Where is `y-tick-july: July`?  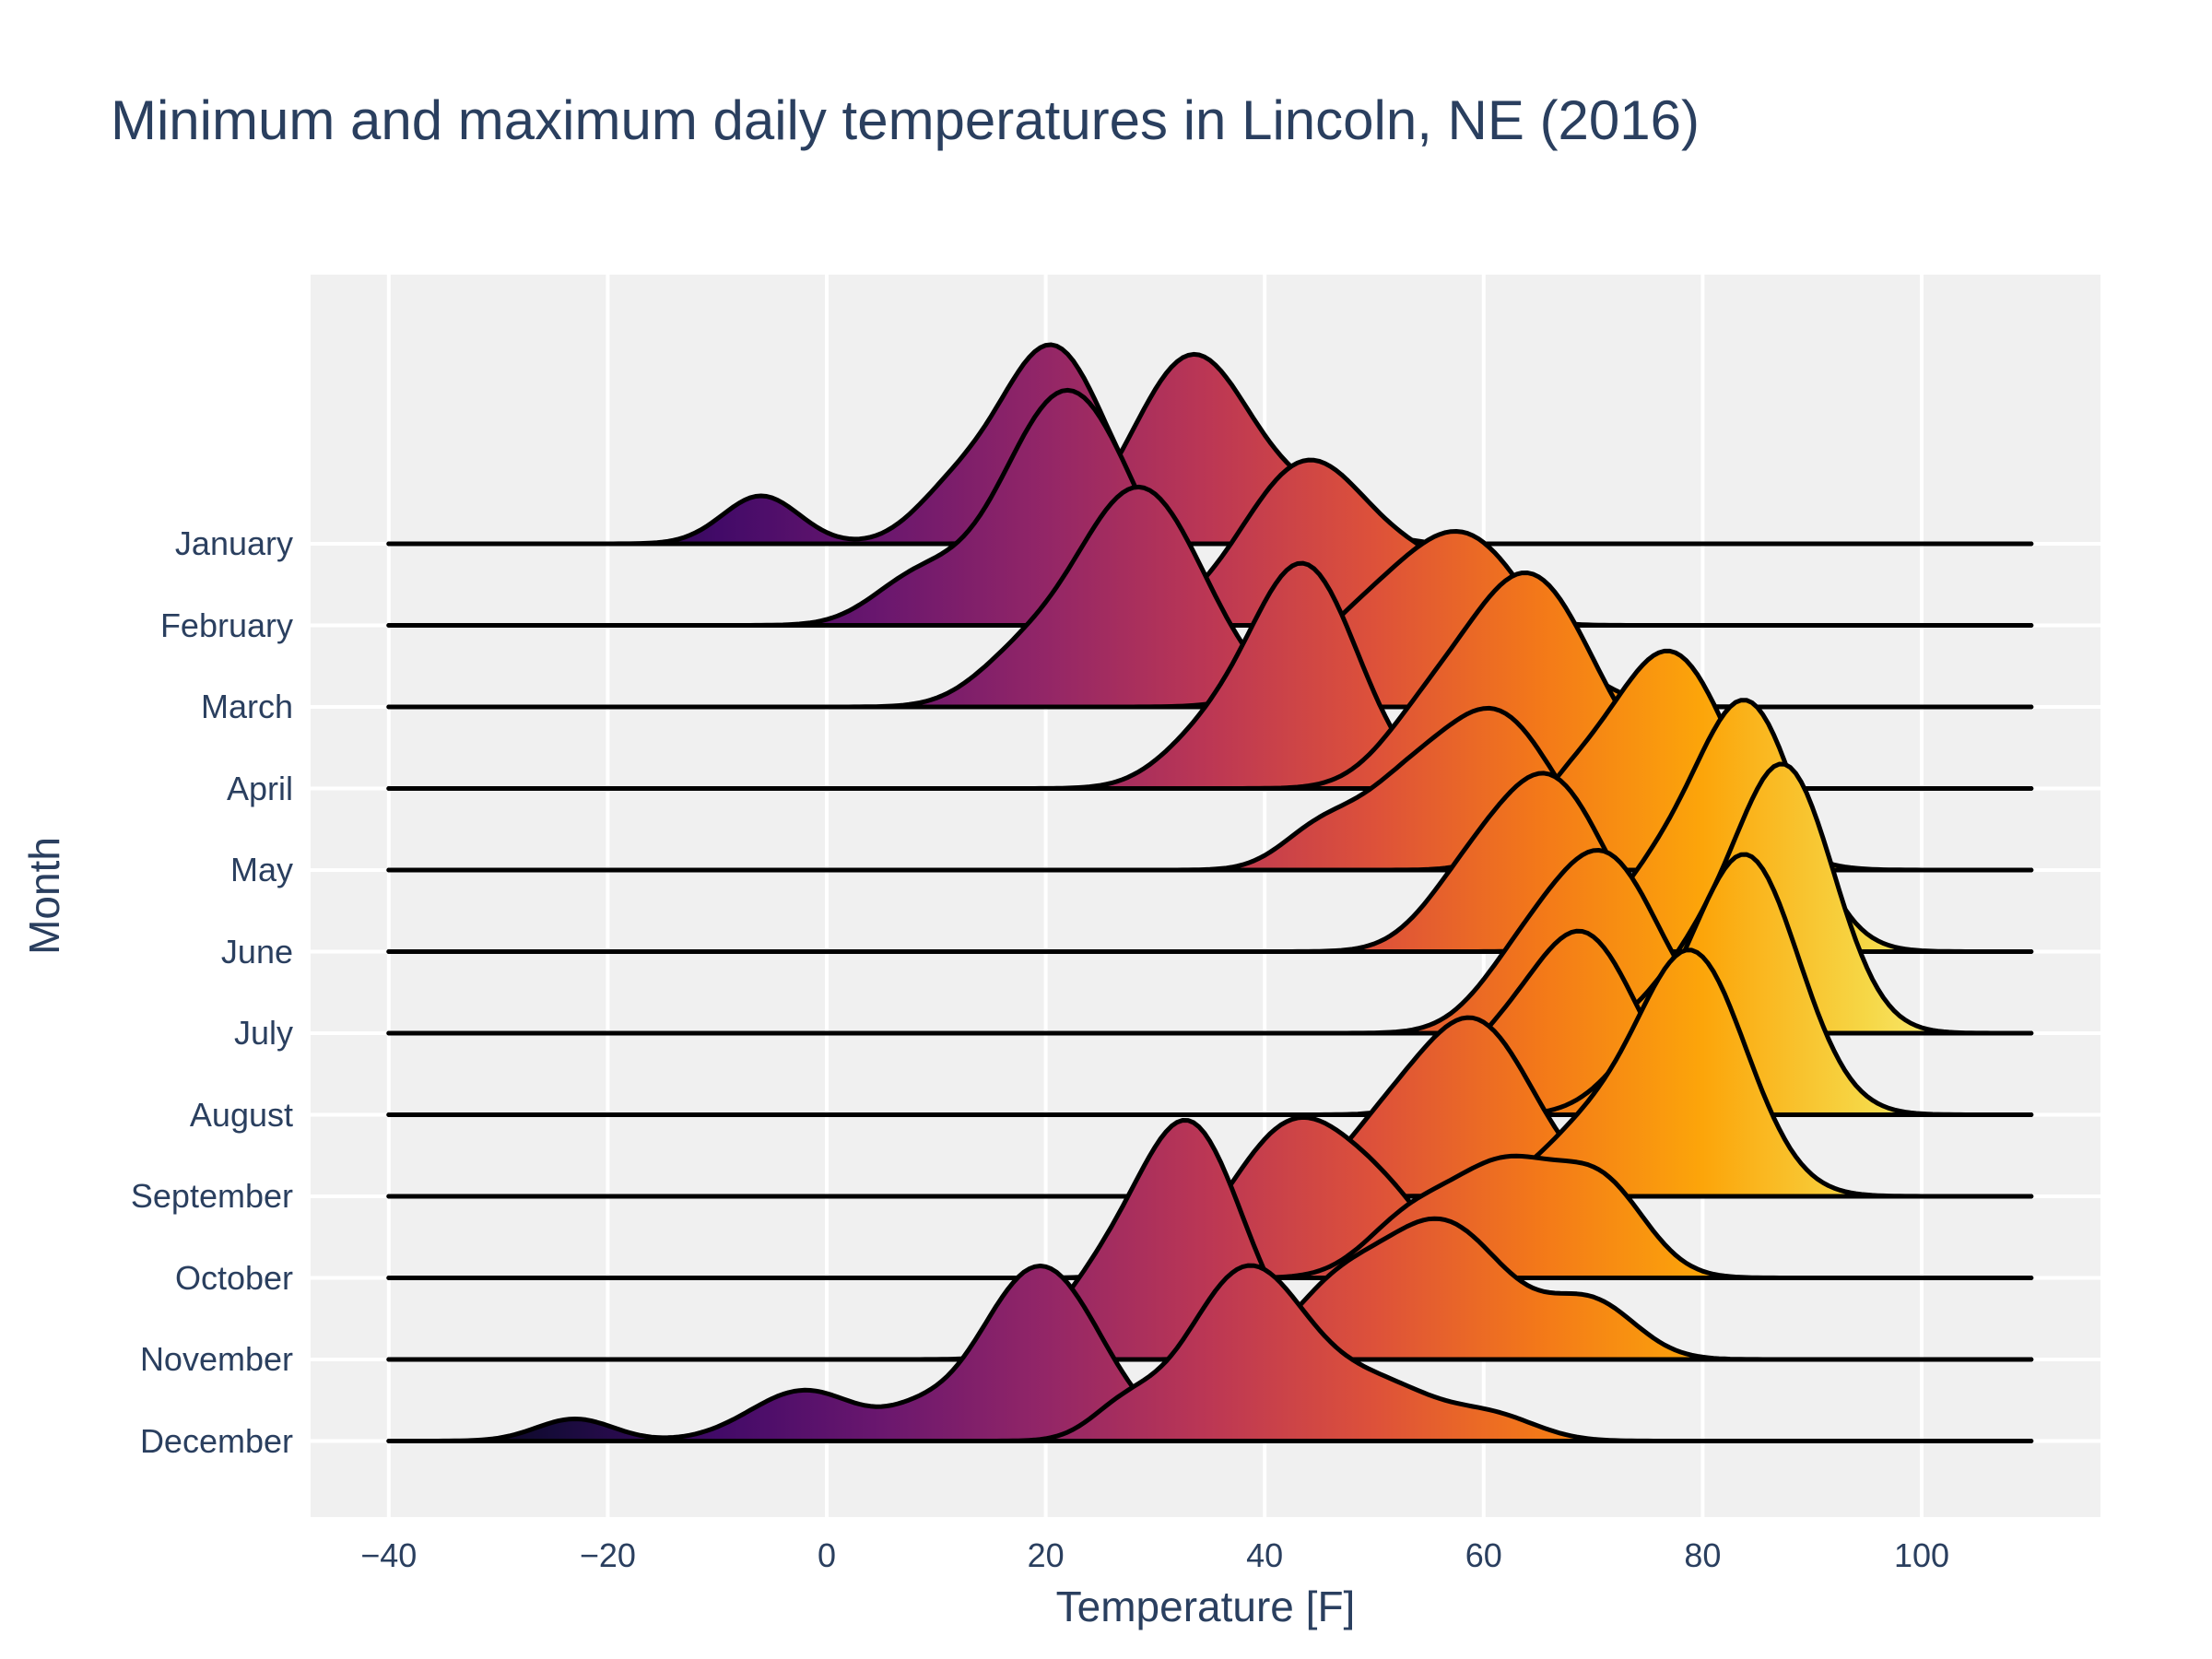 y-tick-july: July is located at coordinates (263, 1033).